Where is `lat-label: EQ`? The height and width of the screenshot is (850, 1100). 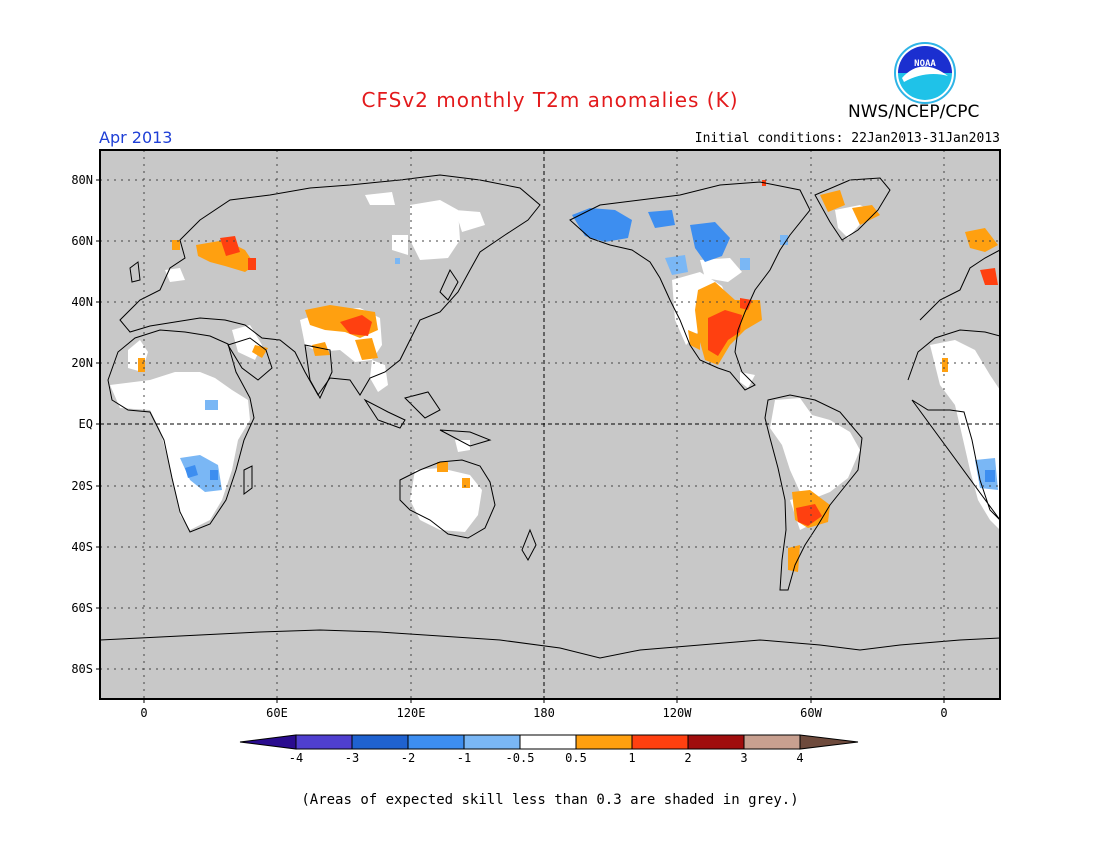 lat-label: EQ is located at coordinates (86, 424).